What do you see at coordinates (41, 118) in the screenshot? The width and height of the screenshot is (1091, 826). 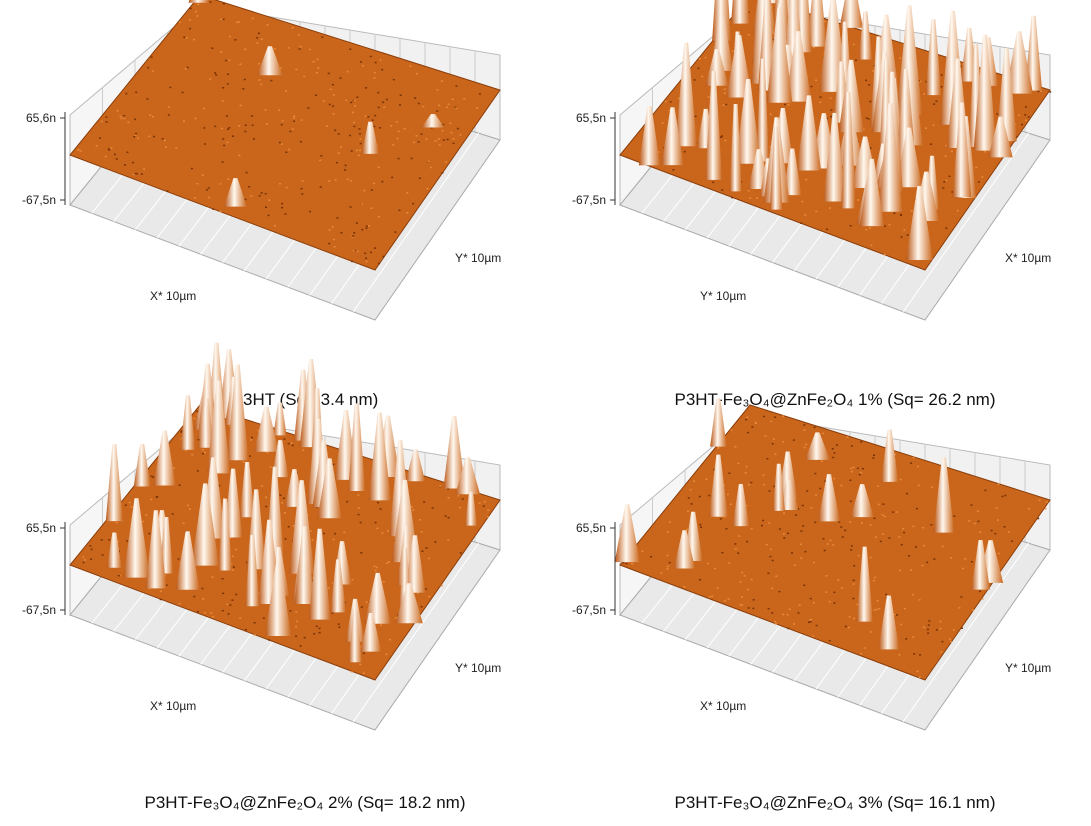 I see `z-max-label: 65,6n` at bounding box center [41, 118].